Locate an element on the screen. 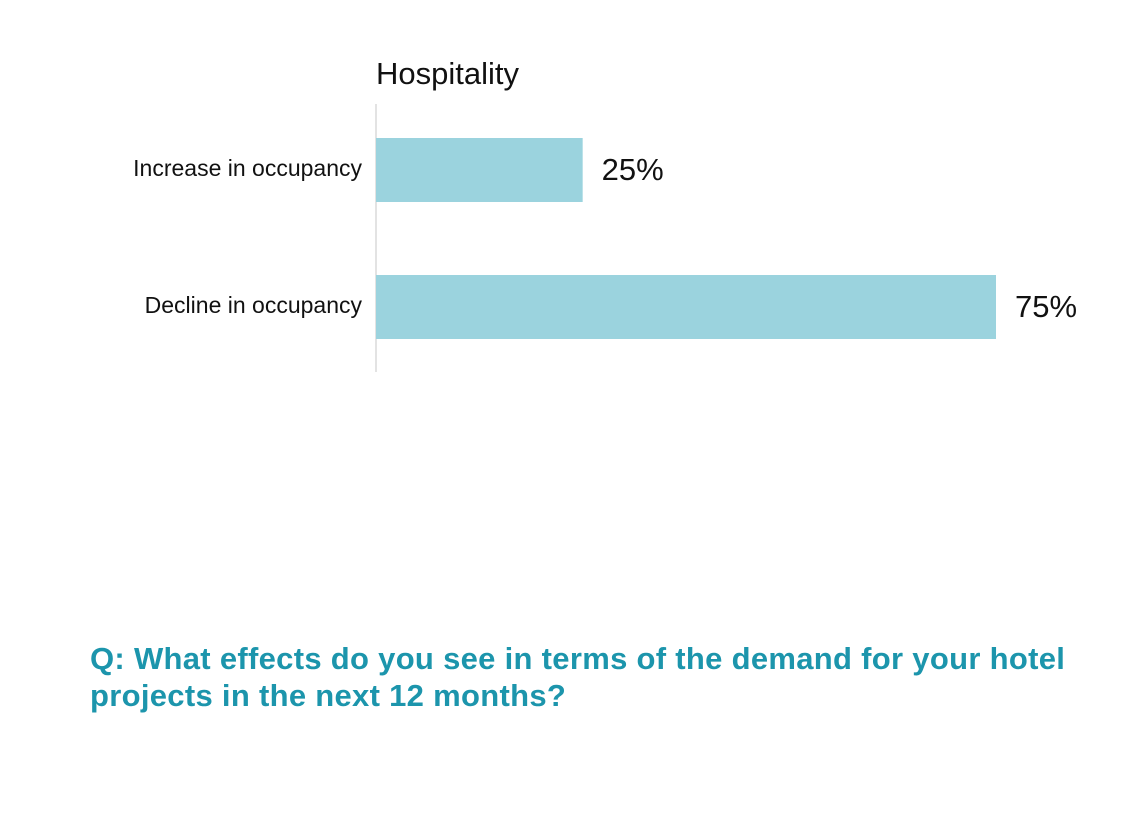  value-label-1: 75% is located at coordinates (1046, 306).